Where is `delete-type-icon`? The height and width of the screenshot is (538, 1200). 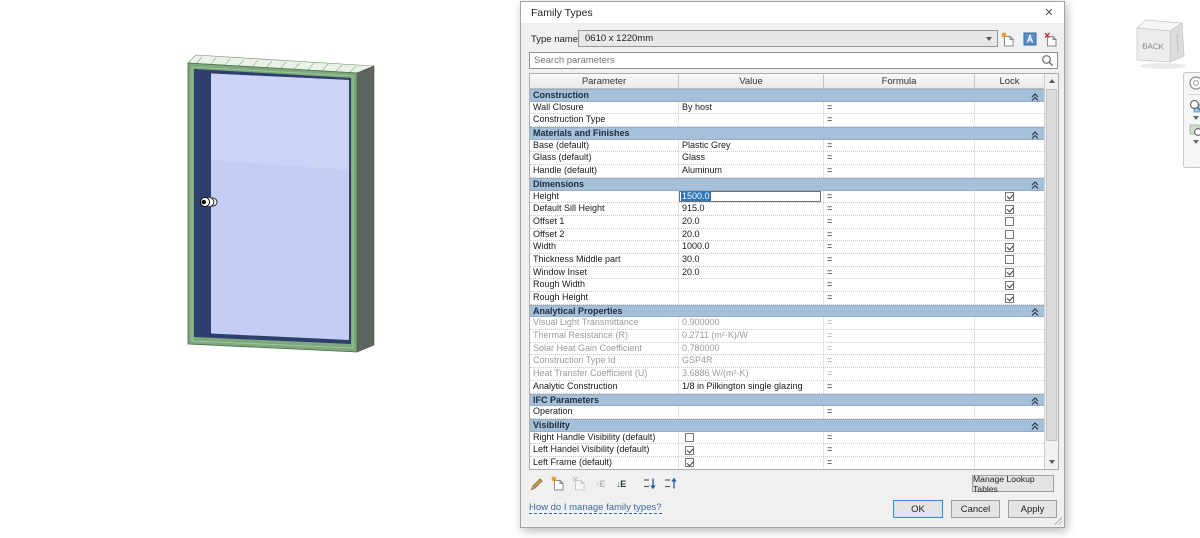
delete-type-icon is located at coordinates (1051, 39).